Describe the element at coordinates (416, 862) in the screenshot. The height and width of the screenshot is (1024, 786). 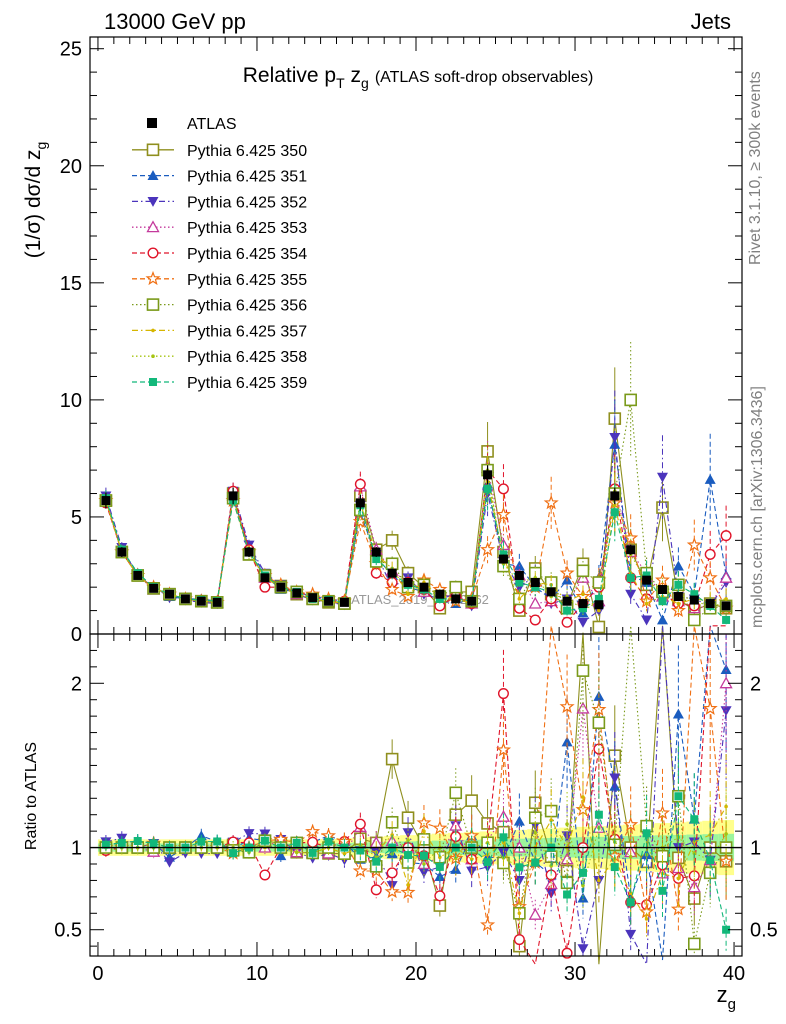
I see `ratio-series-line` at that location.